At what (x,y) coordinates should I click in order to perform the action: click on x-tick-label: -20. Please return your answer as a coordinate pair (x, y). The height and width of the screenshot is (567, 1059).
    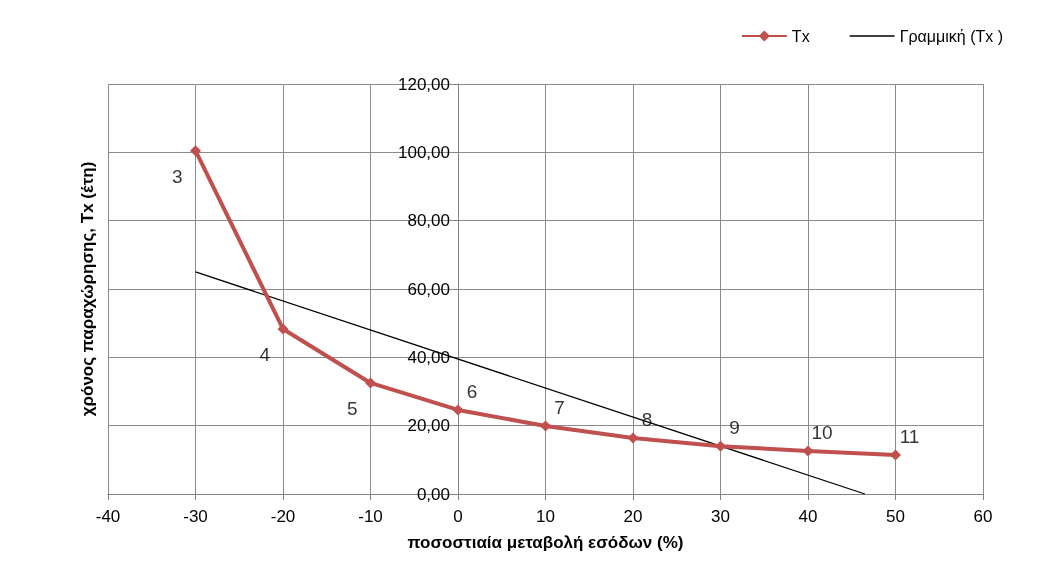
    Looking at the image, I should click on (283, 516).